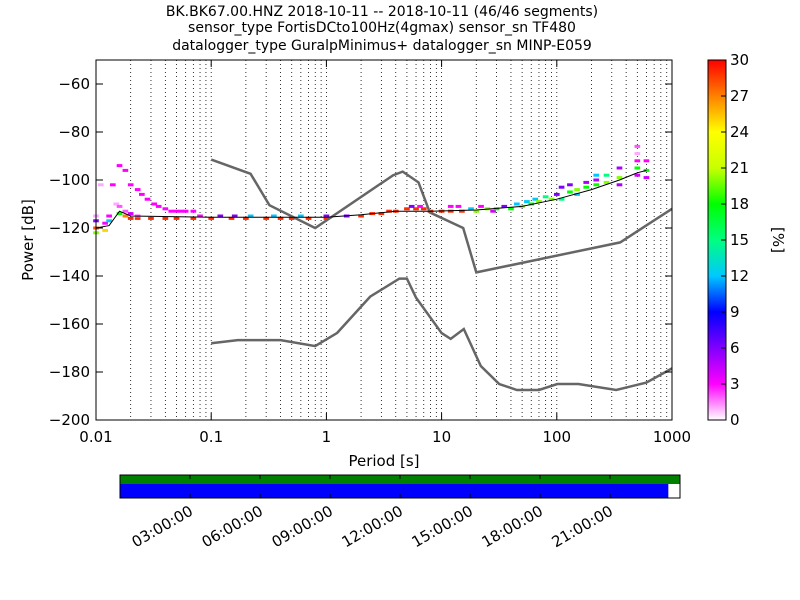 This screenshot has width=800, height=600. I want to click on colorbar-tick-label: 6, so click(735, 348).